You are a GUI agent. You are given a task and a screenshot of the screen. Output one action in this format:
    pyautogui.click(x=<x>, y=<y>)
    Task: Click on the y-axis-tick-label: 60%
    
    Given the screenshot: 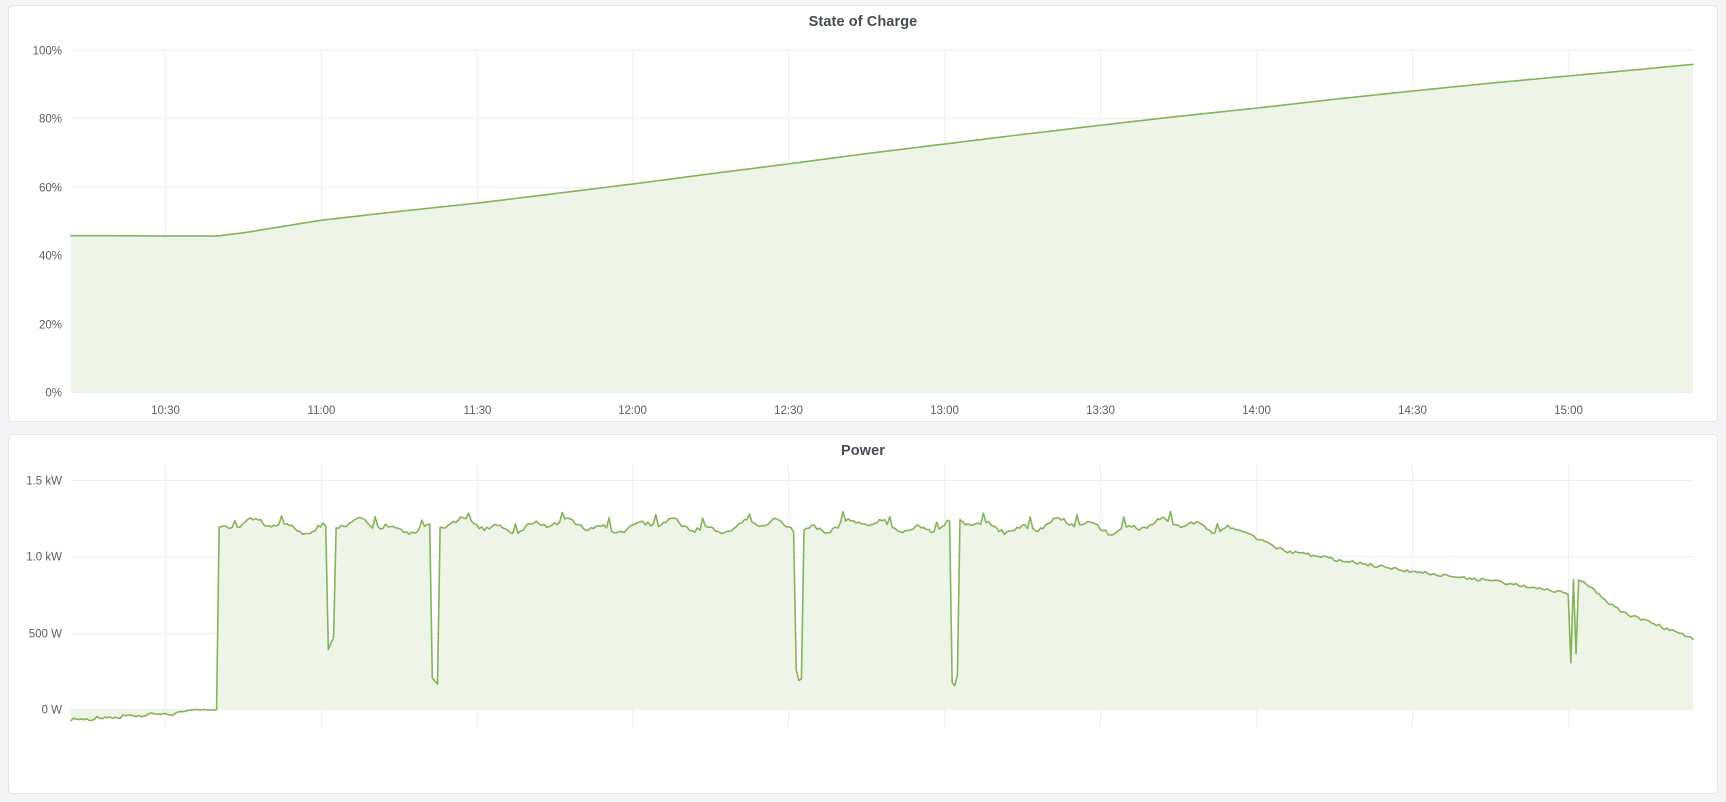 What is the action you would take?
    pyautogui.click(x=50, y=189)
    